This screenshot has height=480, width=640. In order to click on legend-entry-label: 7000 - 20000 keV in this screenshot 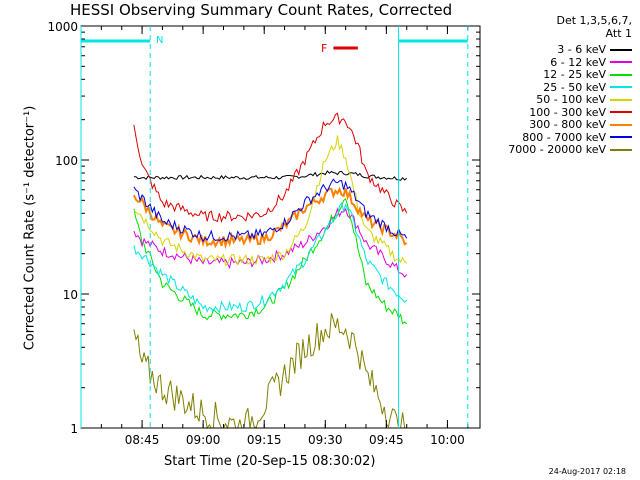, I will do `click(557, 149)`.